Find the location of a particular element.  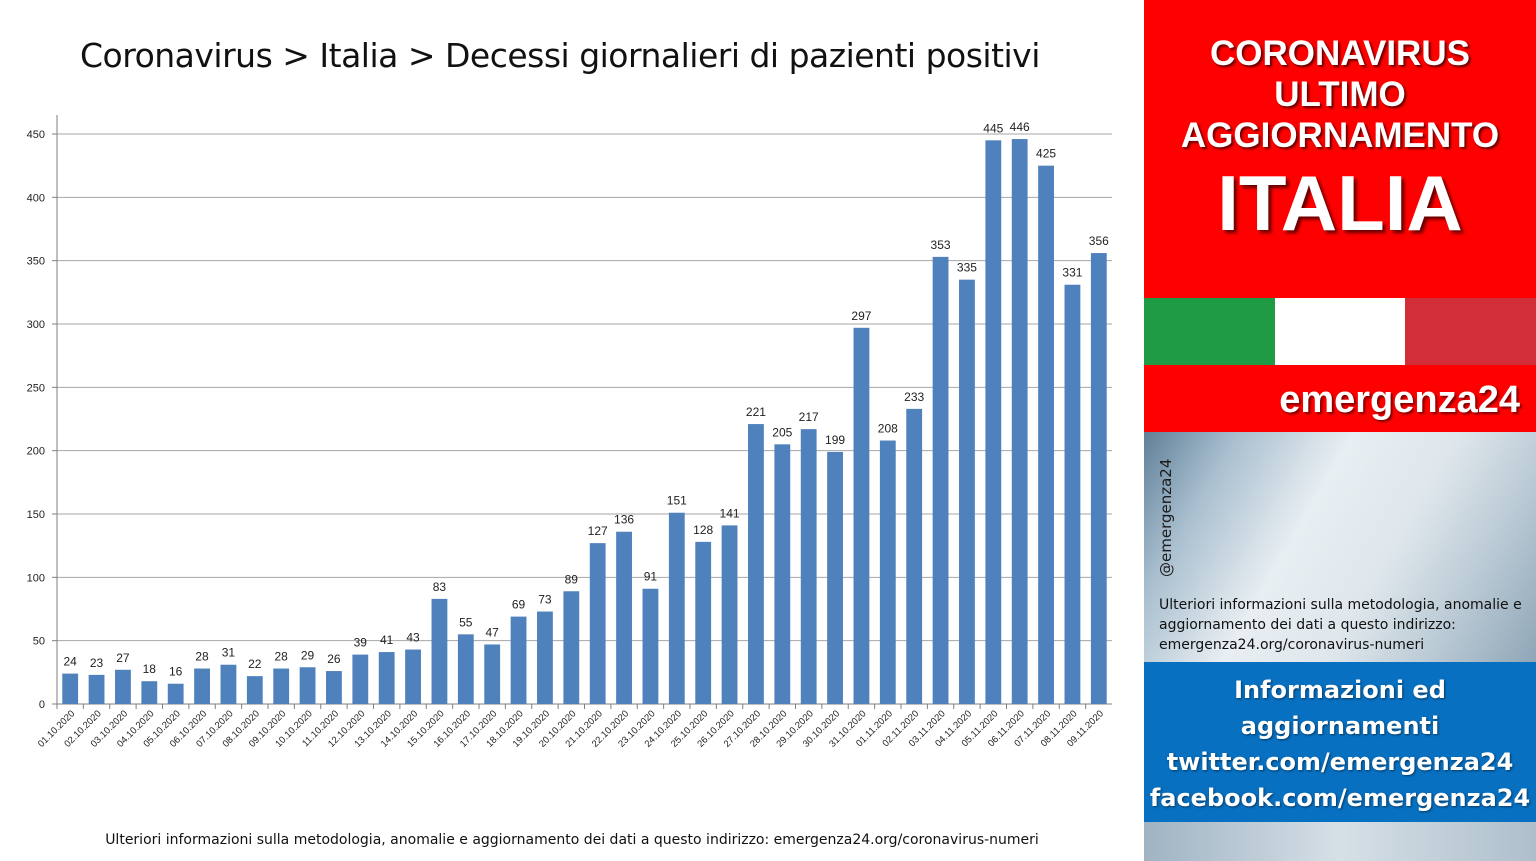

data-label: 26 is located at coordinates (334, 659).